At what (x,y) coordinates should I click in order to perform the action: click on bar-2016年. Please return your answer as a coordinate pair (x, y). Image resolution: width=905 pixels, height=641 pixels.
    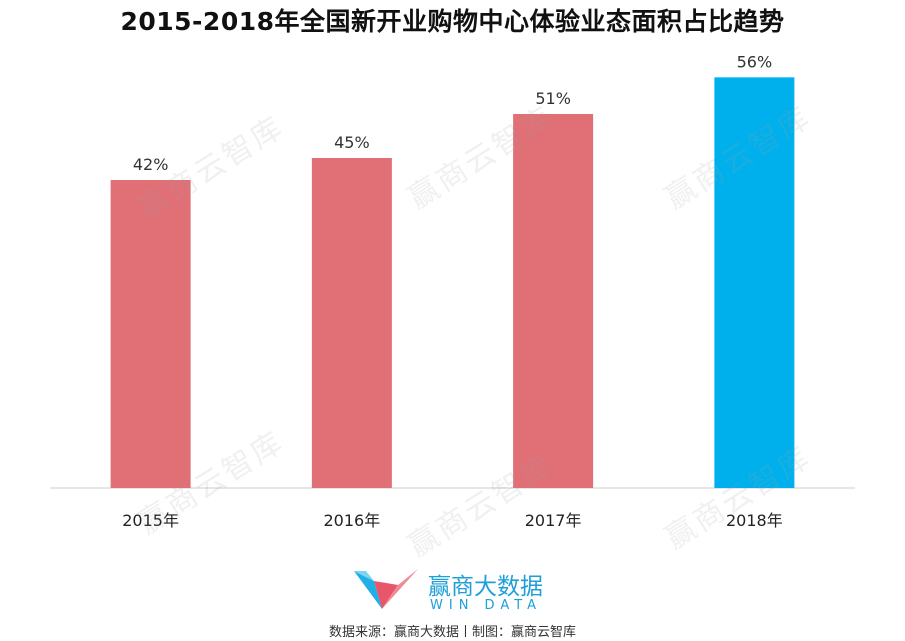
    Looking at the image, I should click on (351, 323).